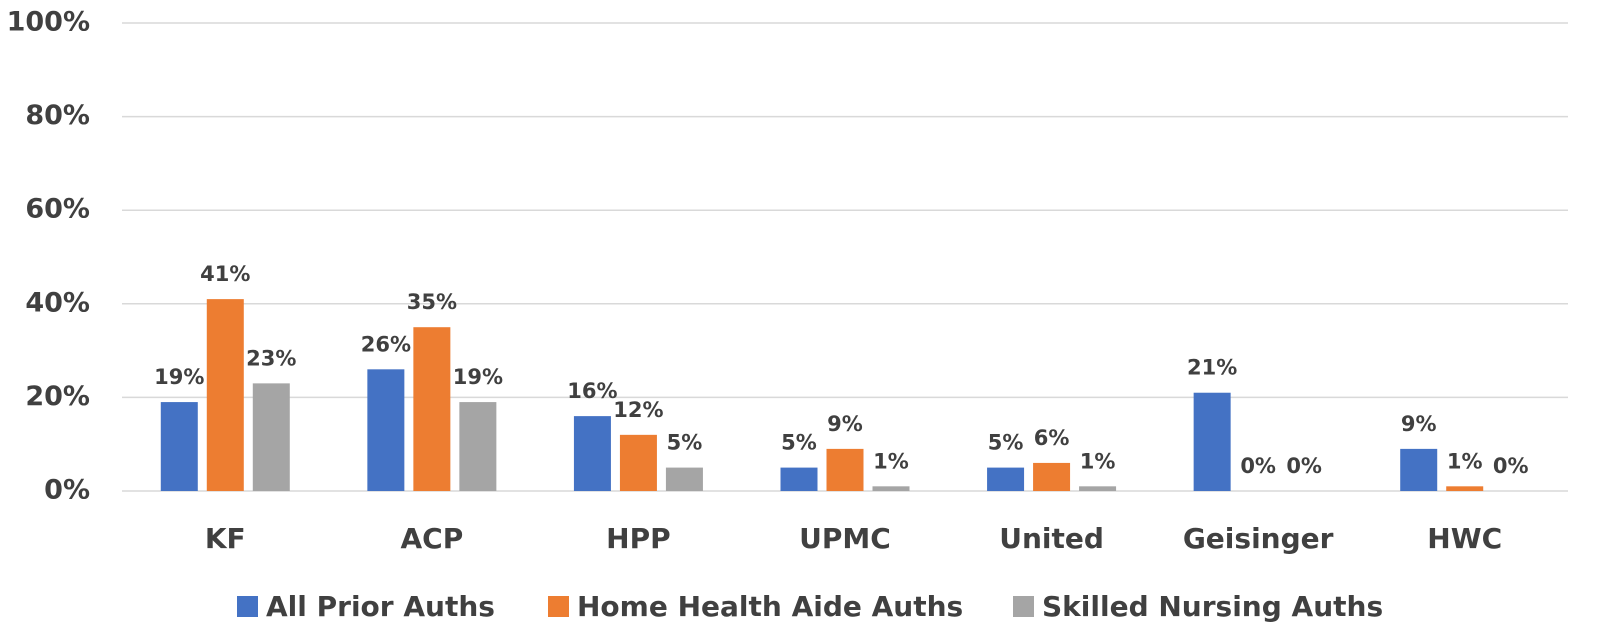 The height and width of the screenshot is (641, 1602). I want to click on value-label: 12%, so click(638, 410).